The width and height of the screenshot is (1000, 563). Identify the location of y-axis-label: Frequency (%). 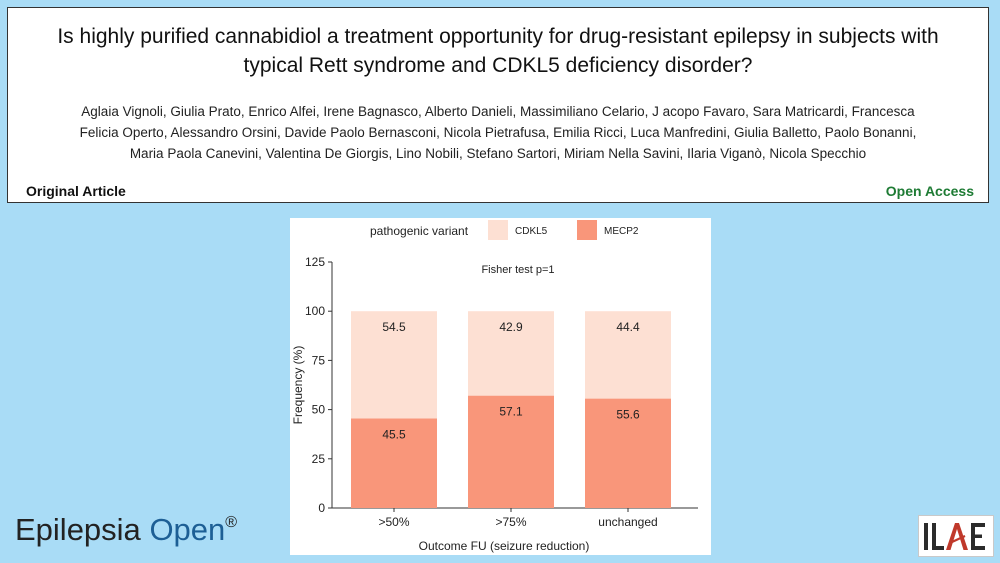
(298, 385).